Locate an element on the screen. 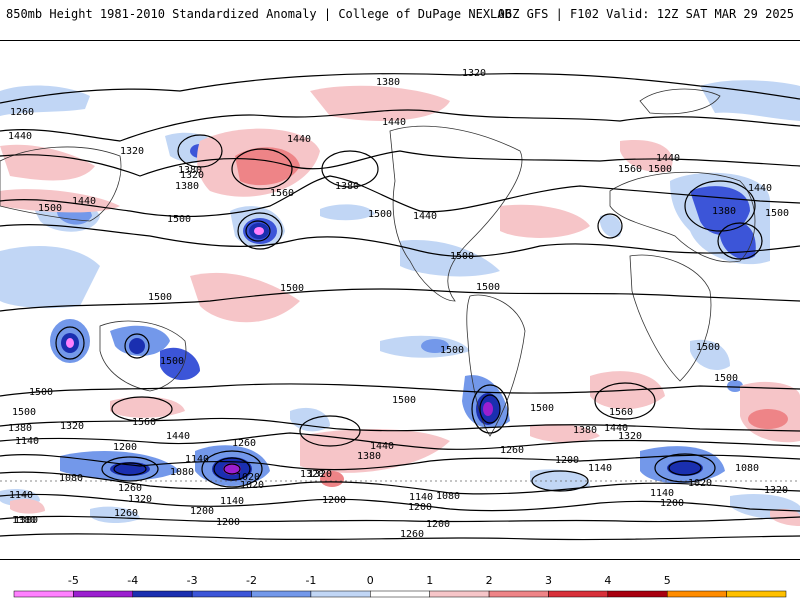 This screenshot has width=800, height=604. colorbar-svg: -5 -4 -3 -2 -1 0 1 2 3 4 5 is located at coordinates (400, 586).